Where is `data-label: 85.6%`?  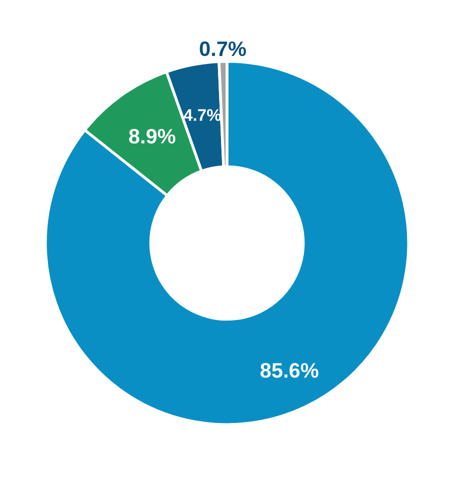 data-label: 85.6% is located at coordinates (289, 370).